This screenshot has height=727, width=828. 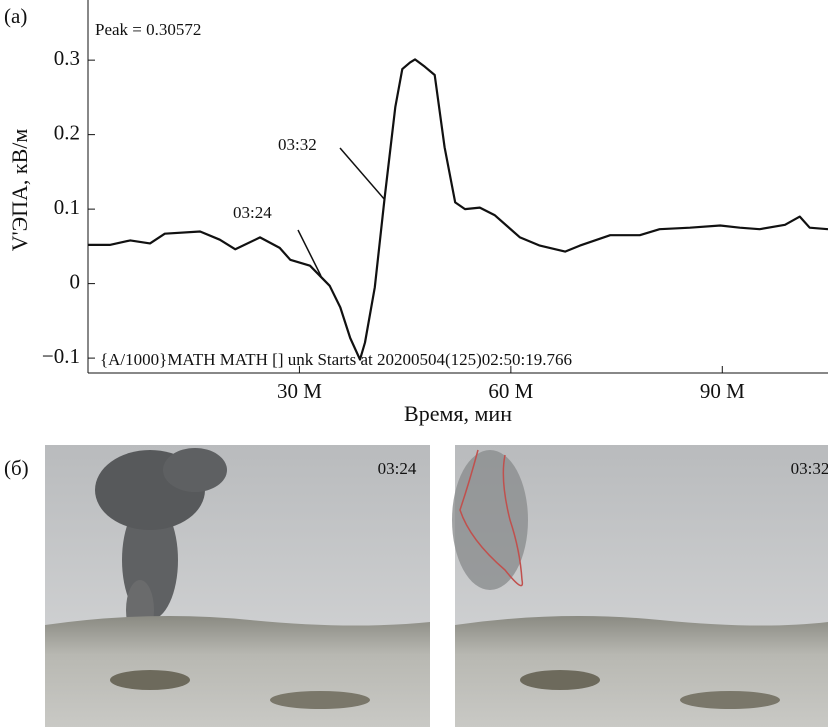 What do you see at coordinates (148, 29) in the screenshot?
I see `peak-annotation: Peak = 0.30572` at bounding box center [148, 29].